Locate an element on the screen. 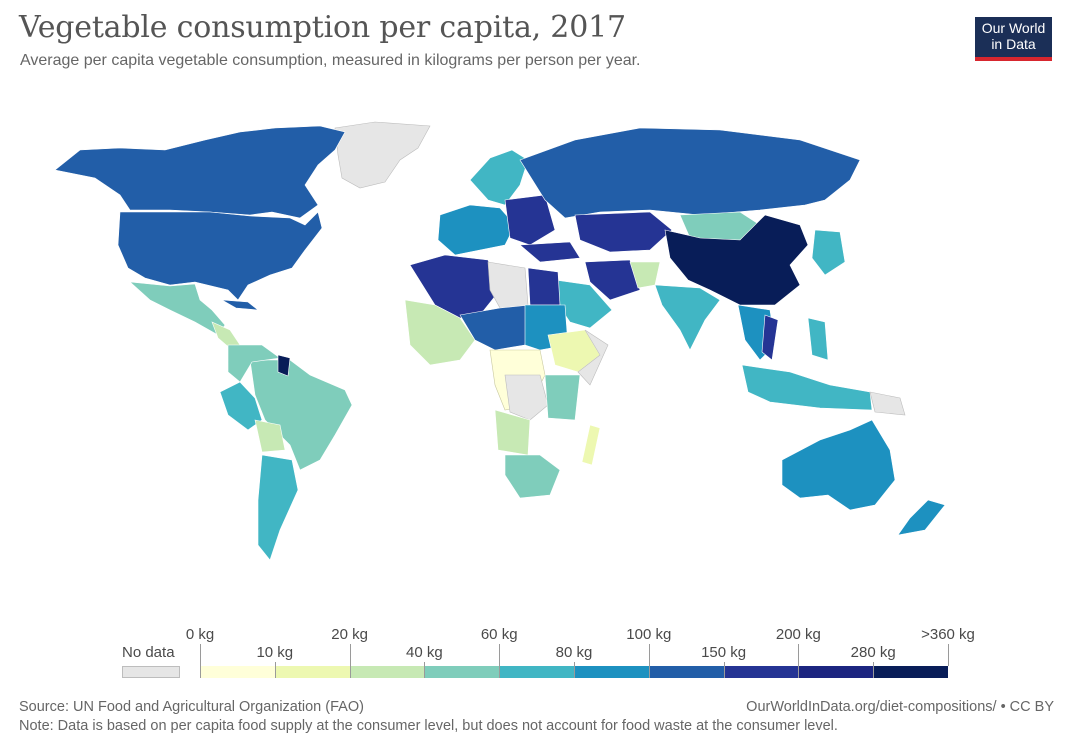  logo-line-2: in Data is located at coordinates (1013, 44).